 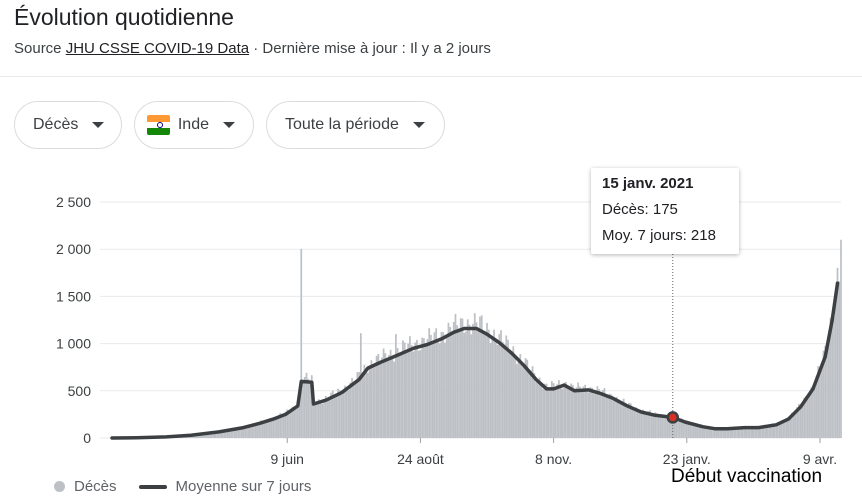 What do you see at coordinates (665, 235) in the screenshot?
I see `tooltip-avg: Moy. 7 jours: 218` at bounding box center [665, 235].